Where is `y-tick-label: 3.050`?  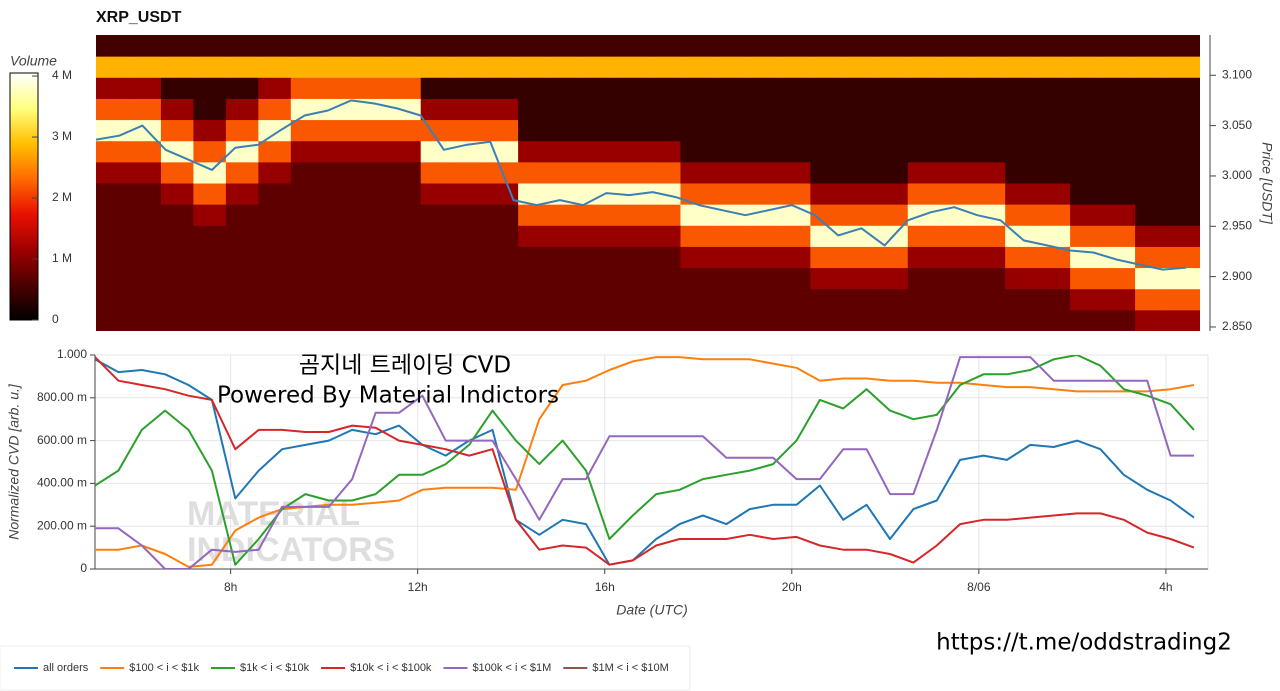 y-tick-label: 3.050 is located at coordinates (1237, 125).